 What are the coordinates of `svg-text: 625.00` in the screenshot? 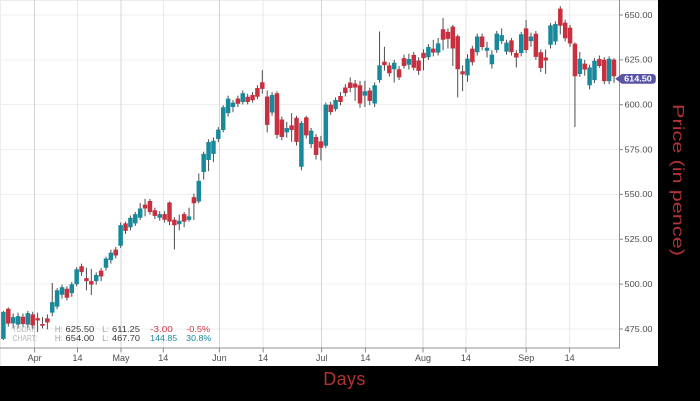 It's located at (639, 60).